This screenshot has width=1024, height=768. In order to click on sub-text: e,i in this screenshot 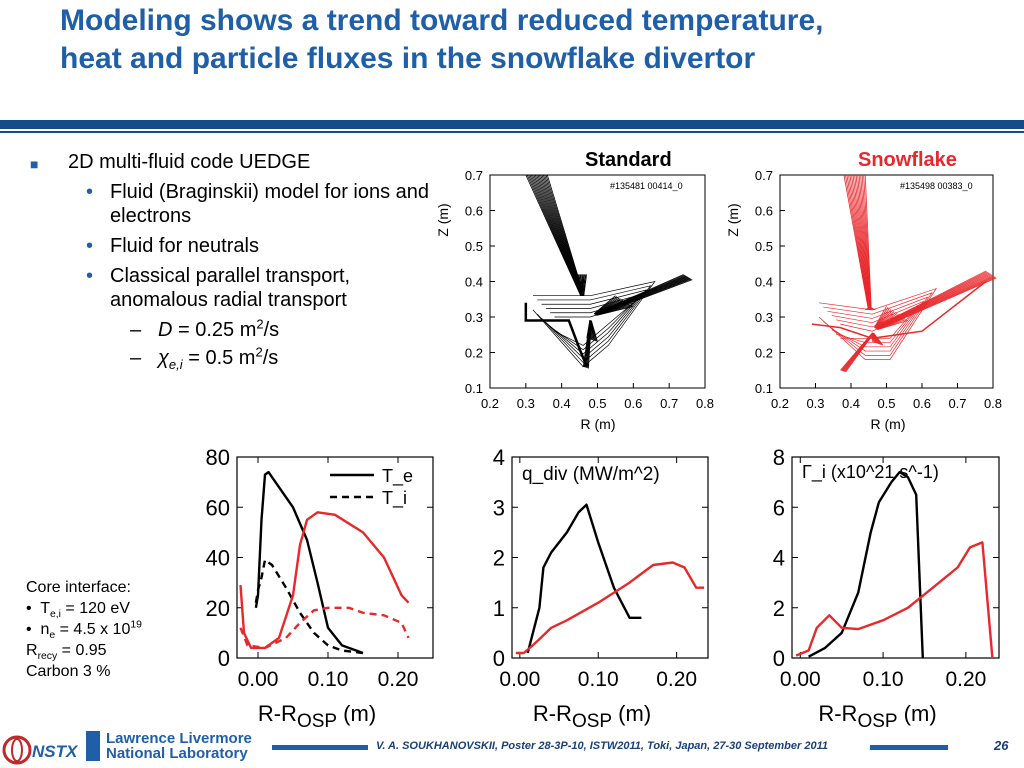, I will do `click(175, 364)`.